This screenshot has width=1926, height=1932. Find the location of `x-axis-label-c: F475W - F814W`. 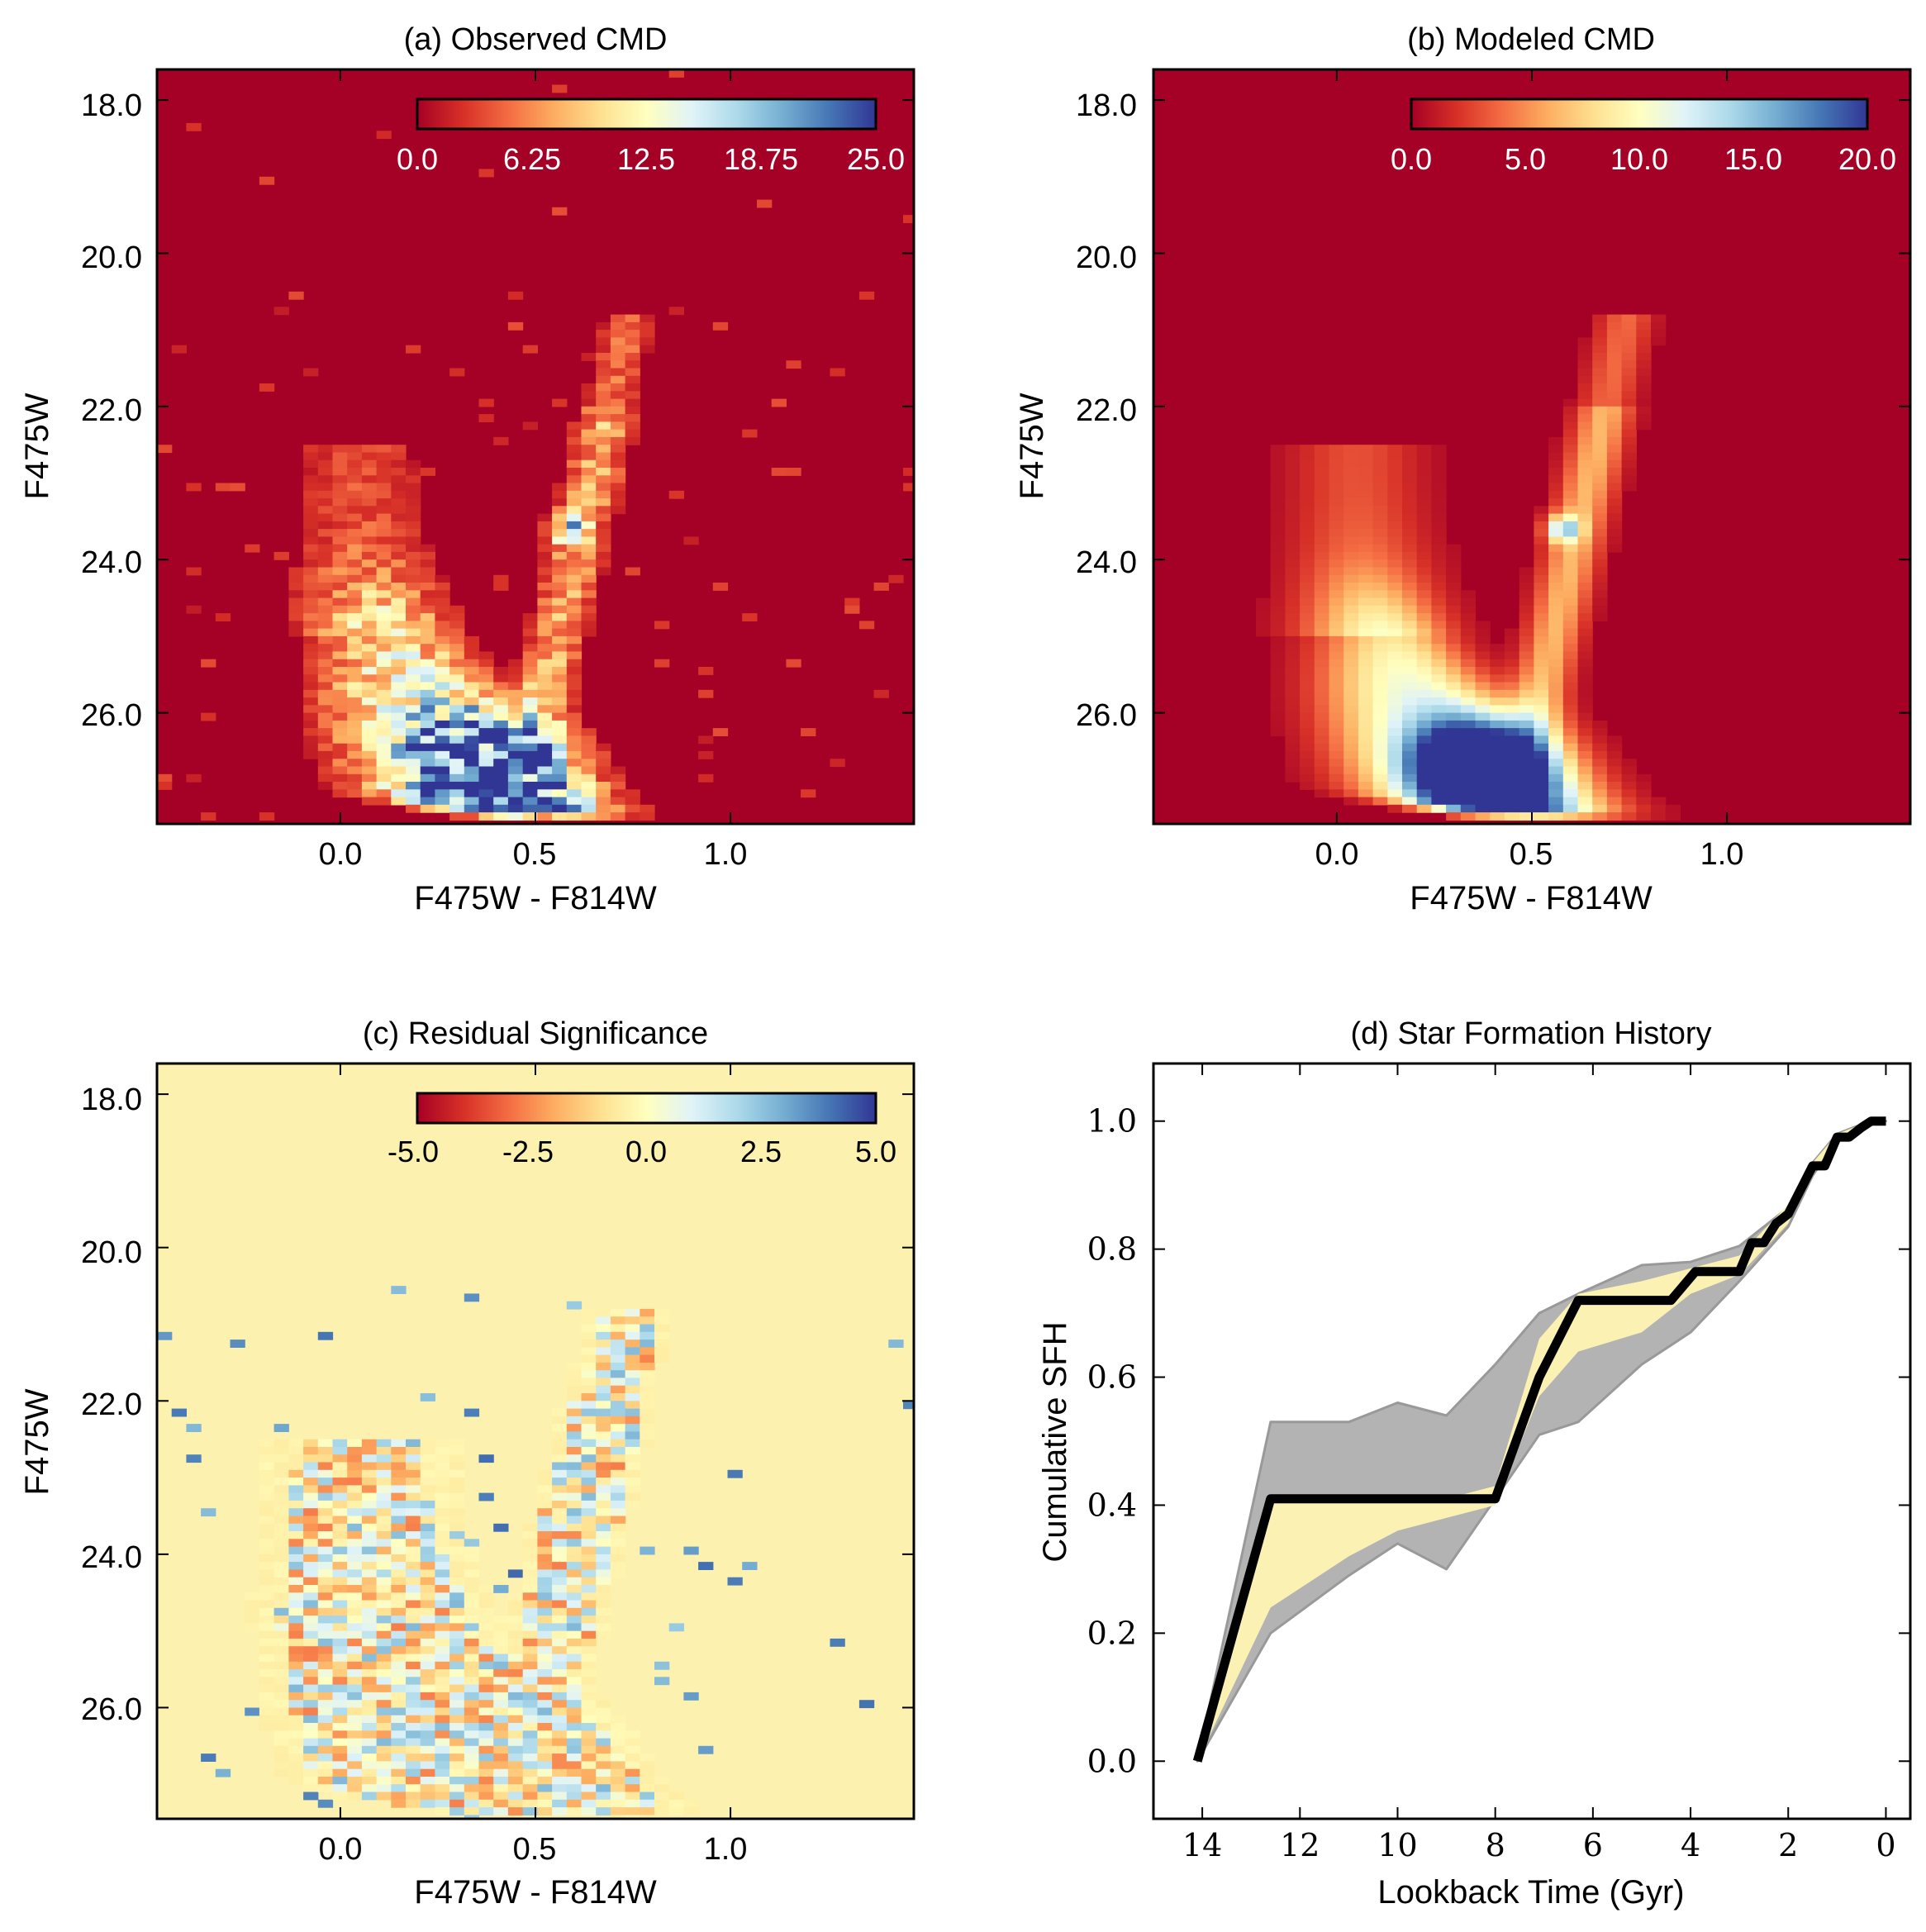

x-axis-label-c: F475W - F814W is located at coordinates (536, 1892).